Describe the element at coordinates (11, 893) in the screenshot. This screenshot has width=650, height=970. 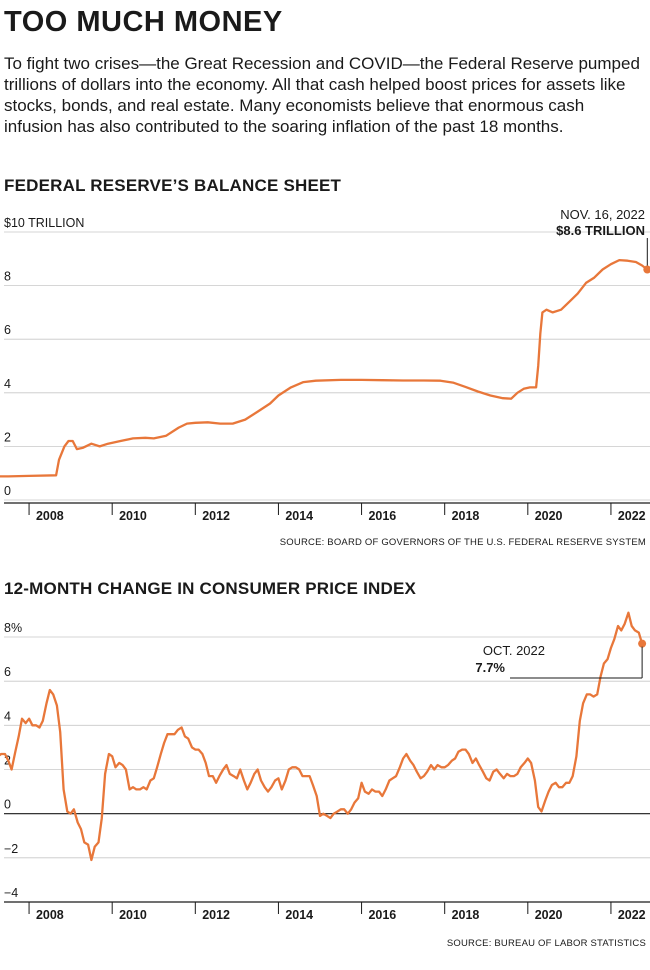
I see `cpi-y-tick-label: −4` at that location.